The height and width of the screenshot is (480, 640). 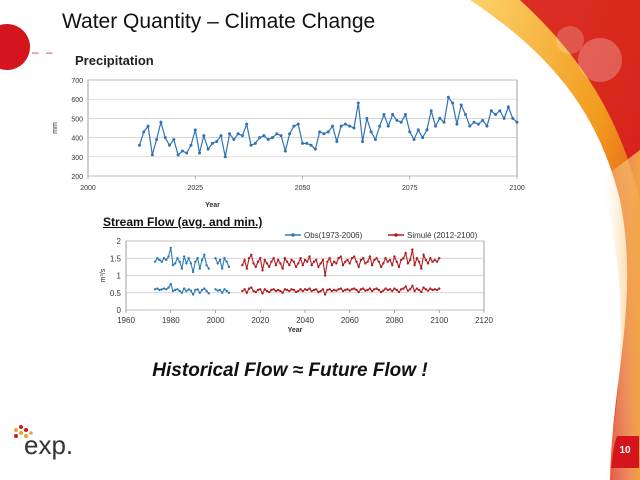 I want to click on y-tick-label: 500, so click(x=77, y=119).